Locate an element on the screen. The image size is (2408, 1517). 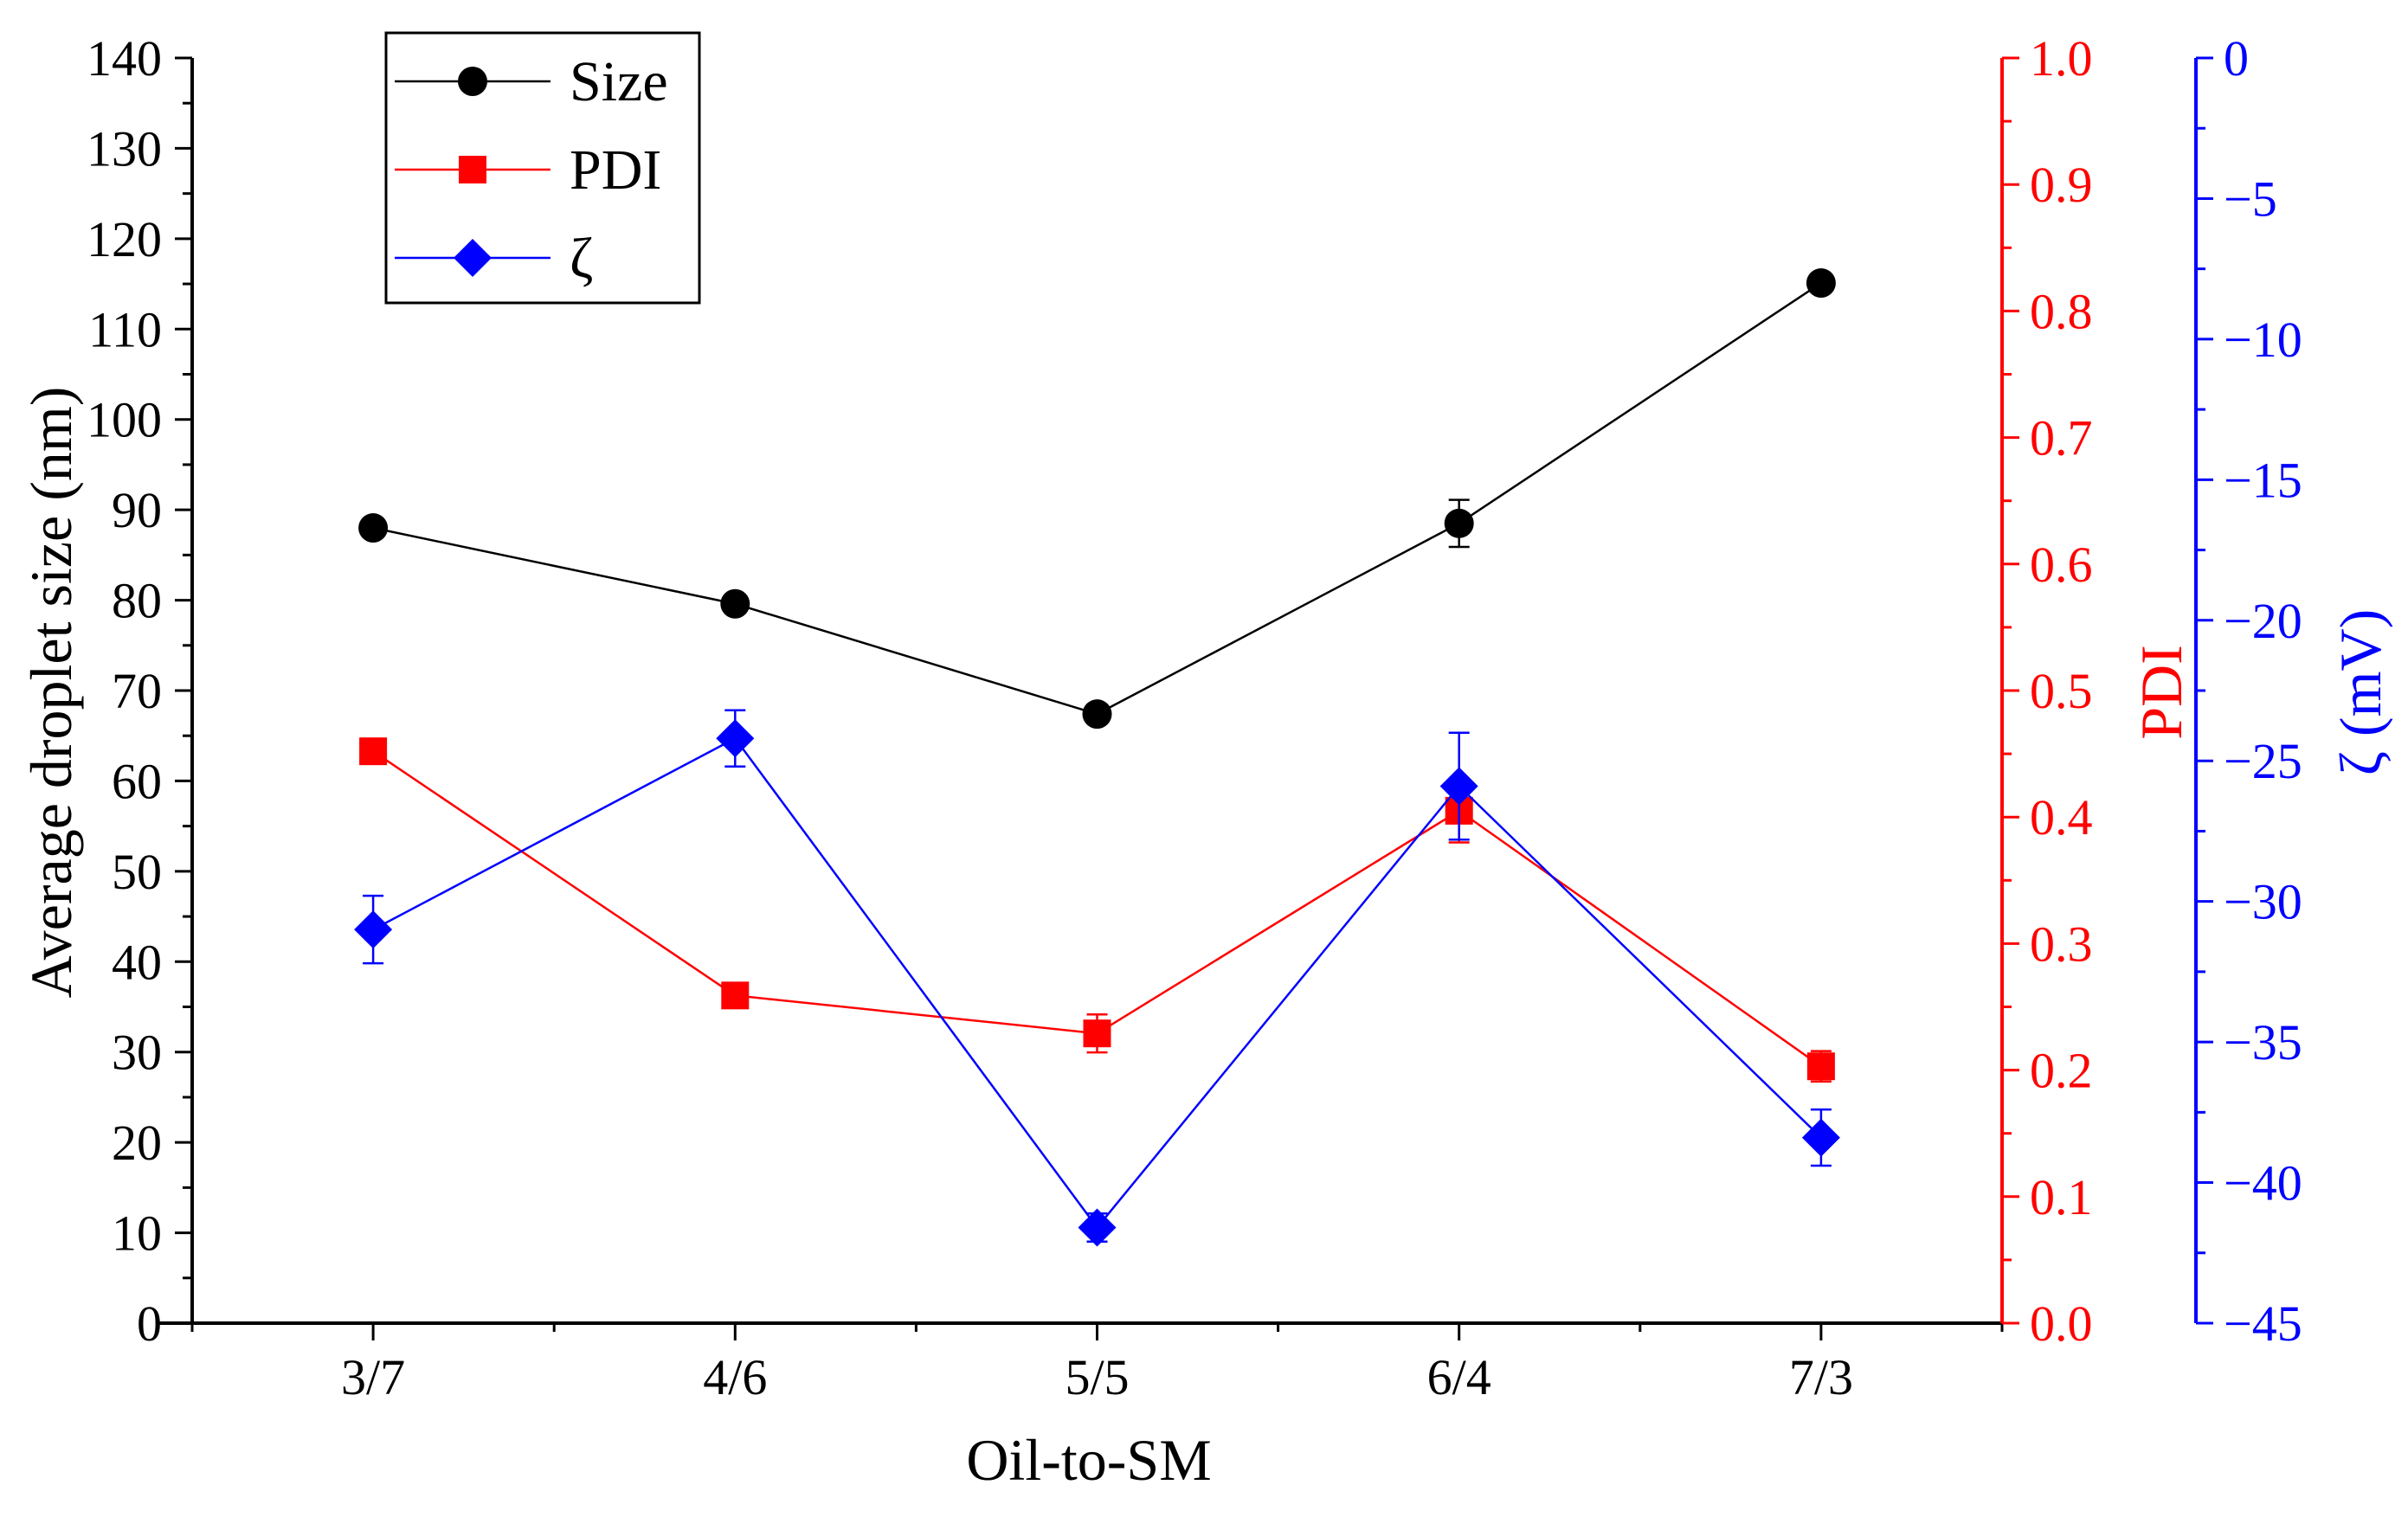
y-tick-label: −15 is located at coordinates (2263, 480).